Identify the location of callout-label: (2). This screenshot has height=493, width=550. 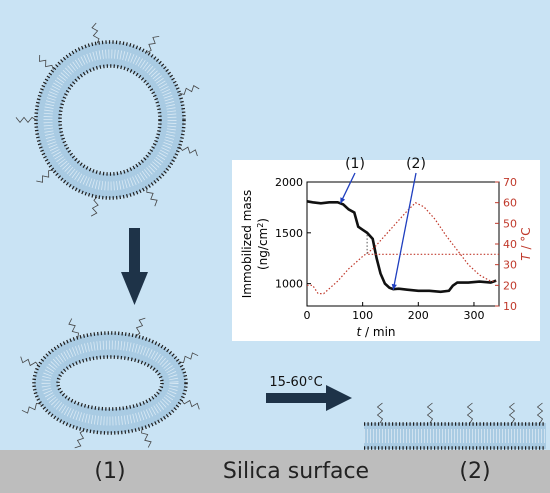
(416, 164).